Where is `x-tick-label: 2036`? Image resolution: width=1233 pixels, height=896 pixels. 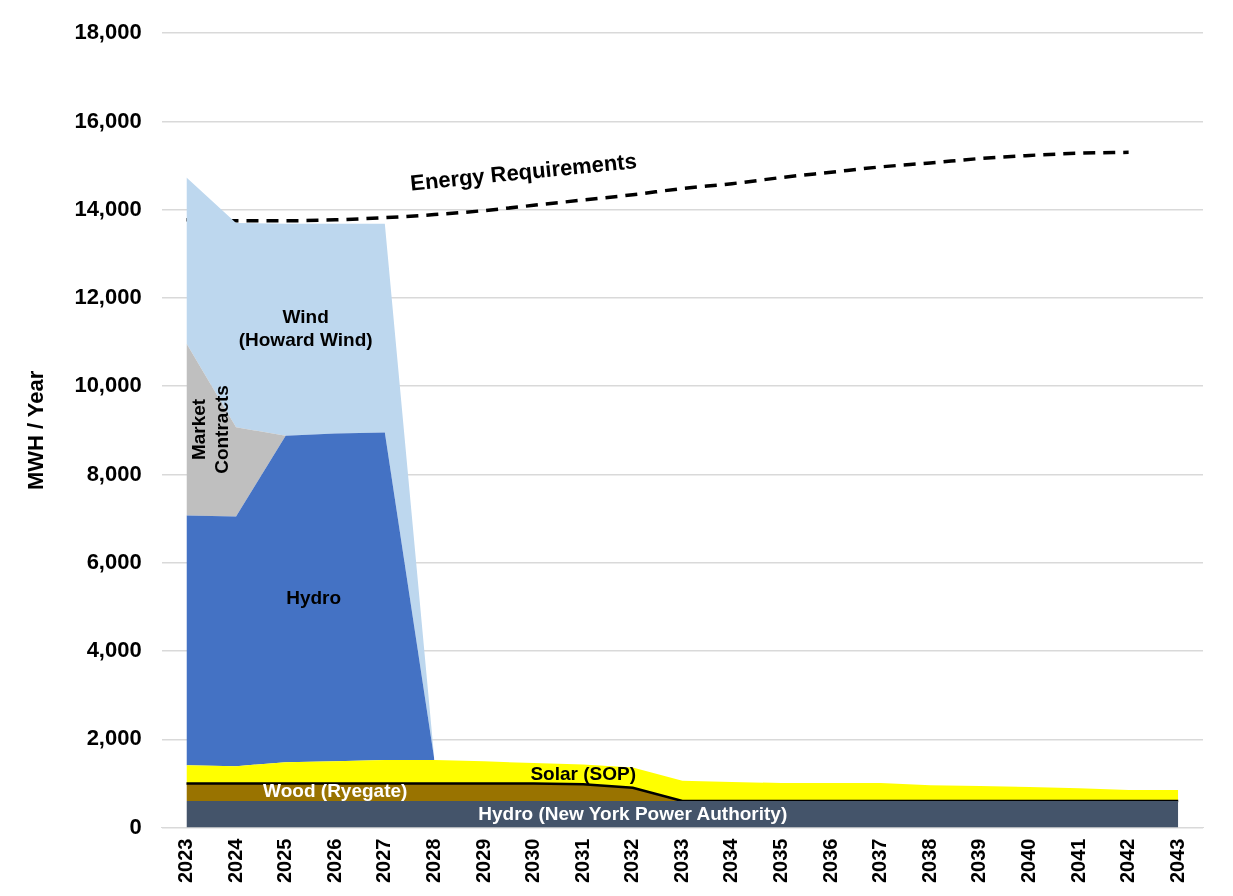
x-tick-label: 2036 is located at coordinates (829, 861).